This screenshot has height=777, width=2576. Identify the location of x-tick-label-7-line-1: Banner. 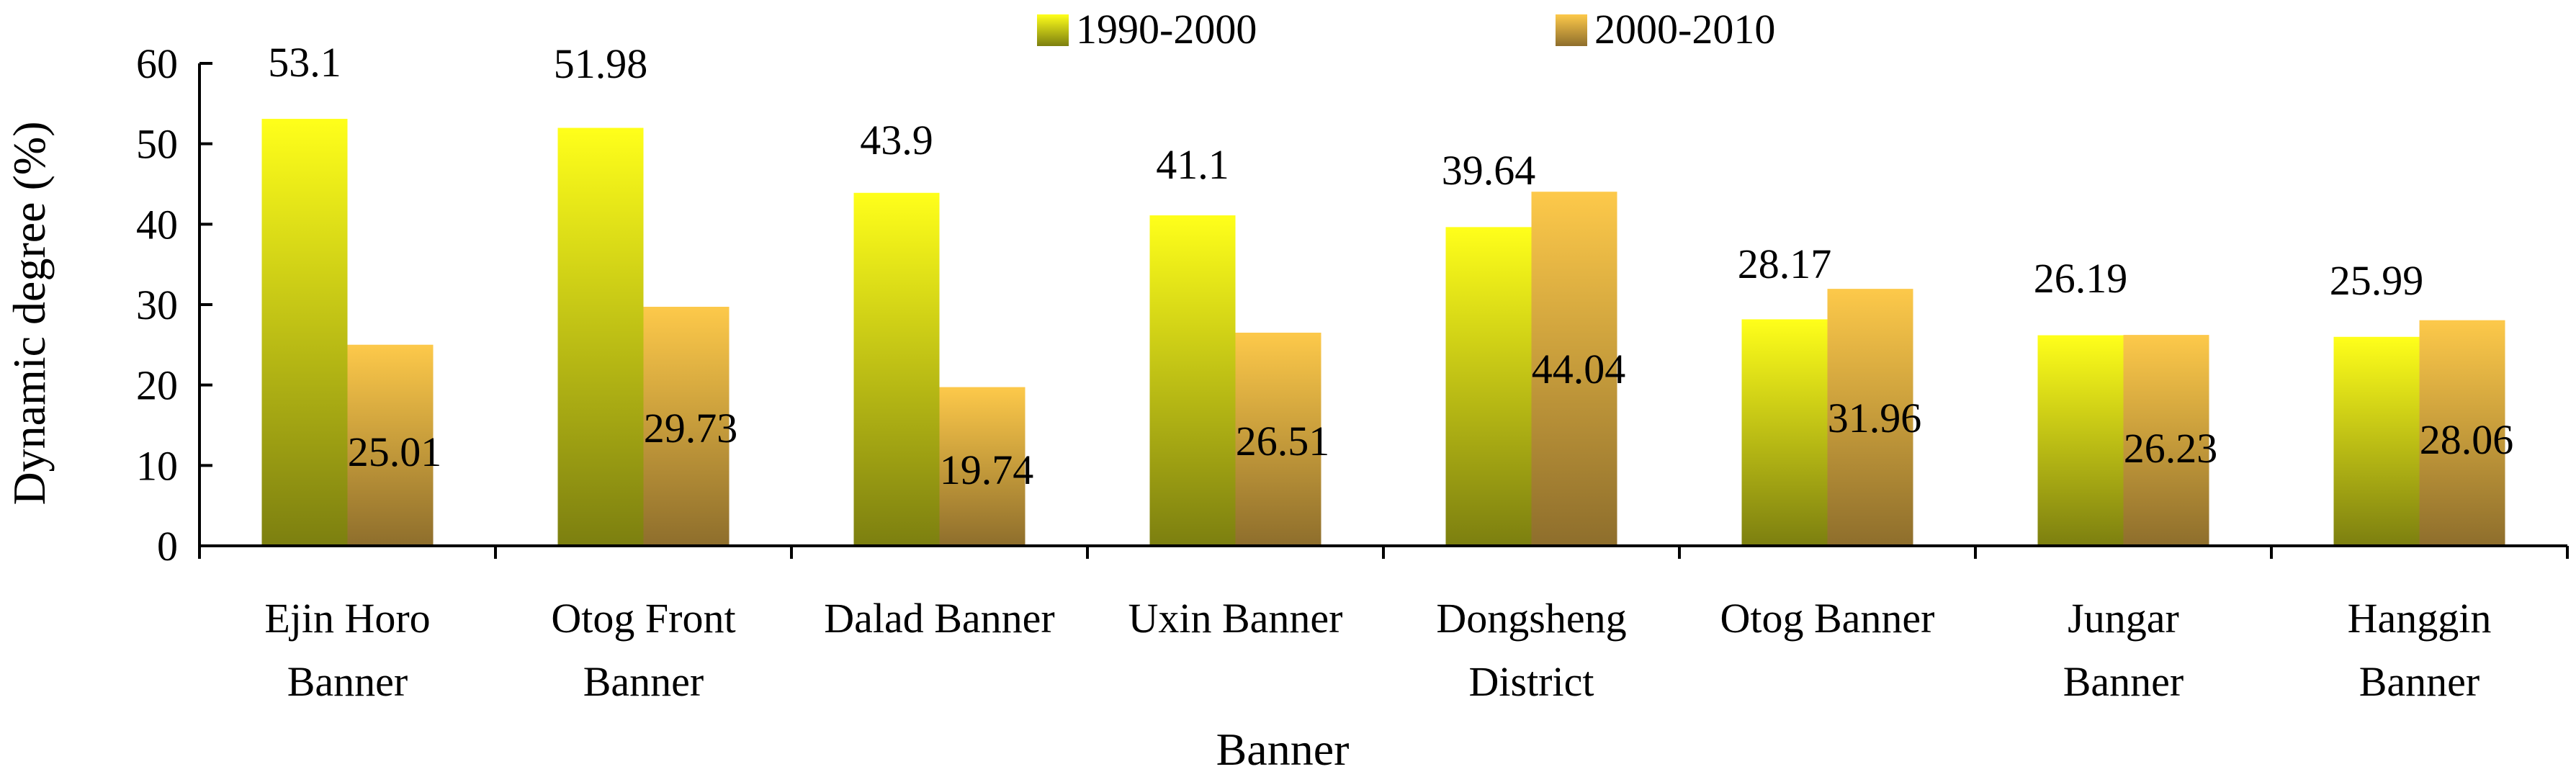
(2419, 682).